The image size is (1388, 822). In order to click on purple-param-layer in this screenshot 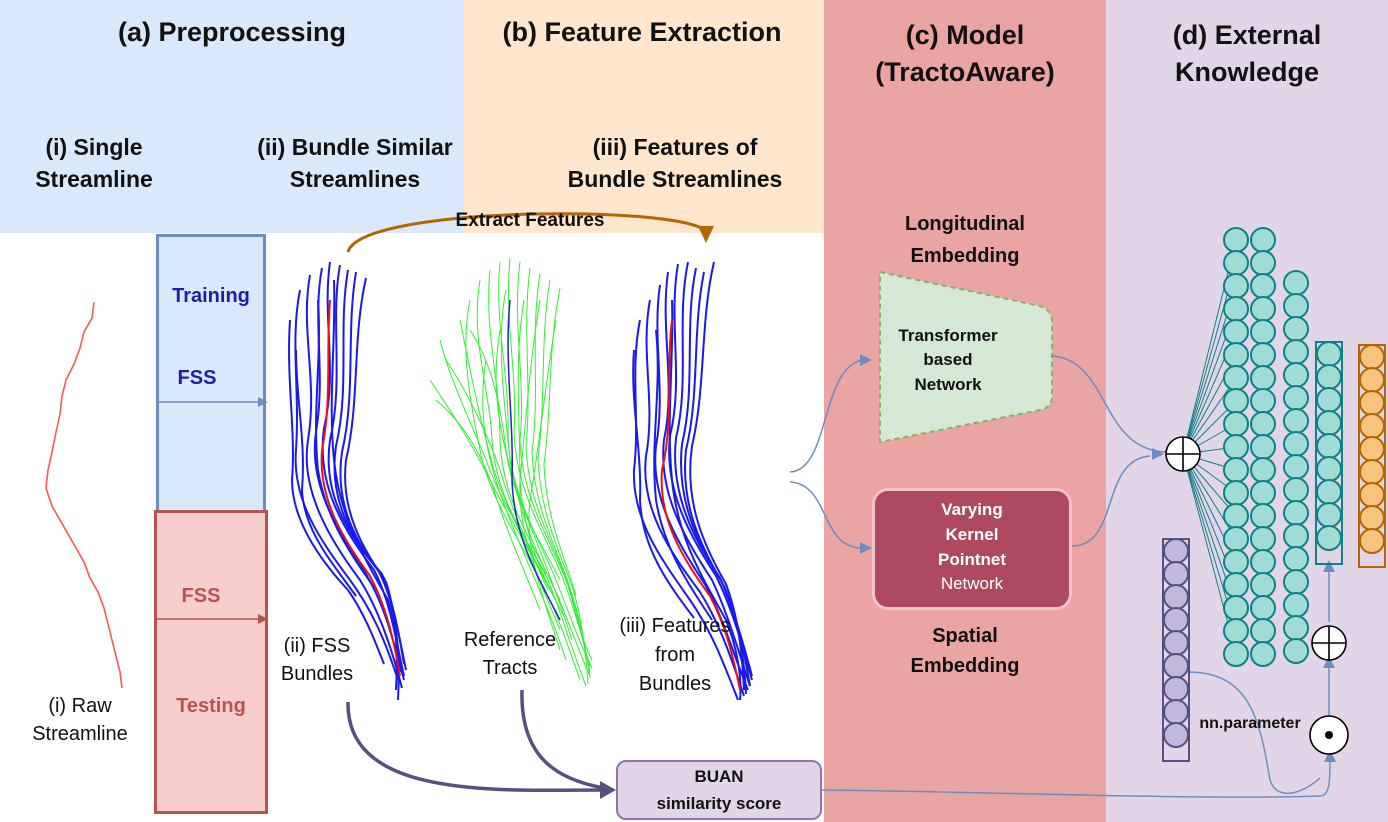, I will do `click(1176, 650)`.